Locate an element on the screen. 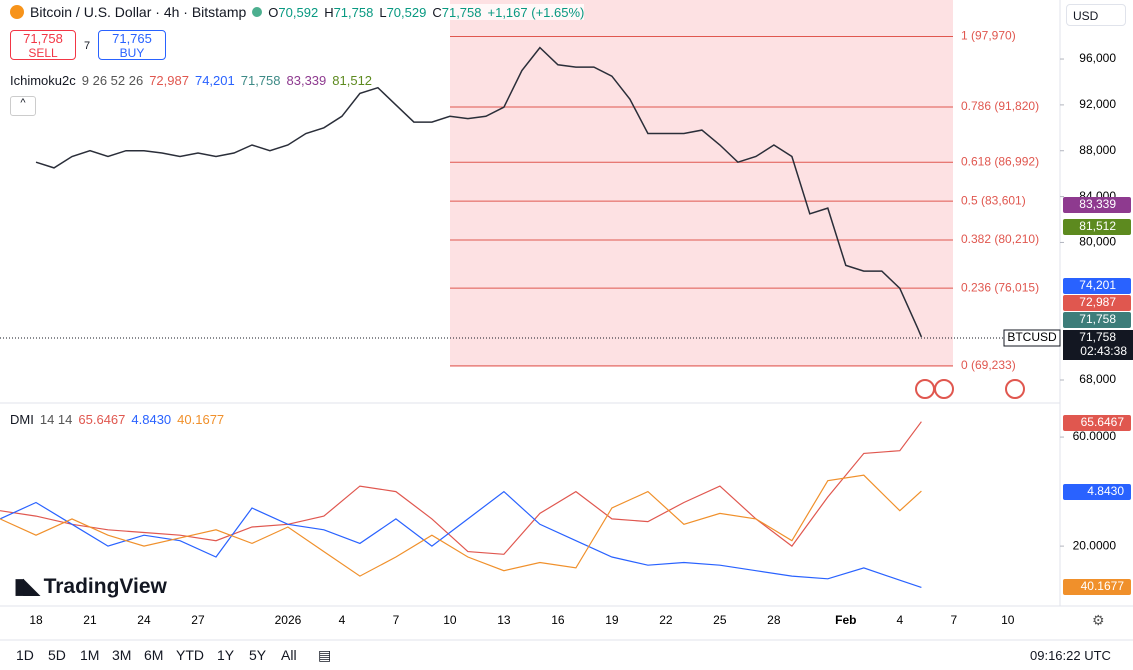  y-tick-label: 60.0000 is located at coordinates (1095, 436).